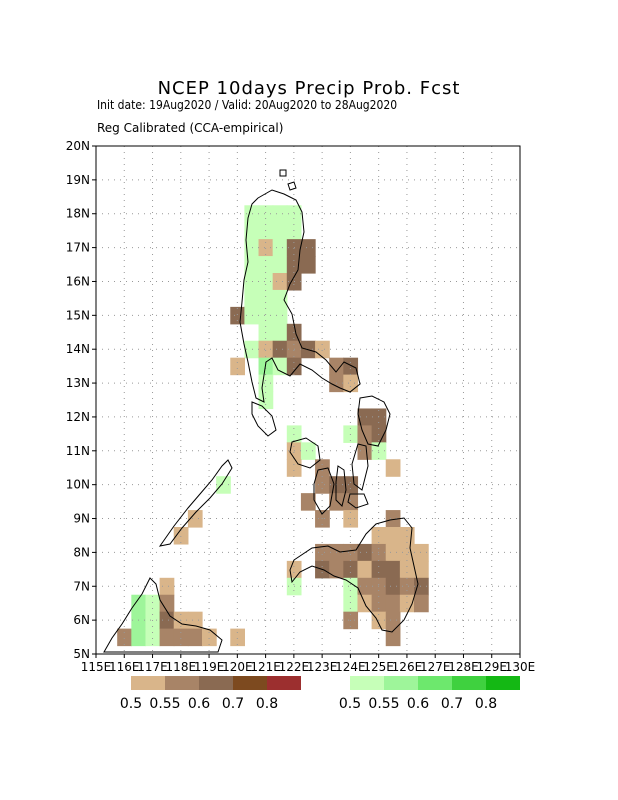 Image resolution: width=618 pixels, height=800 pixels. What do you see at coordinates (78, 248) in the screenshot?
I see `y-tick-label: 17N` at bounding box center [78, 248].